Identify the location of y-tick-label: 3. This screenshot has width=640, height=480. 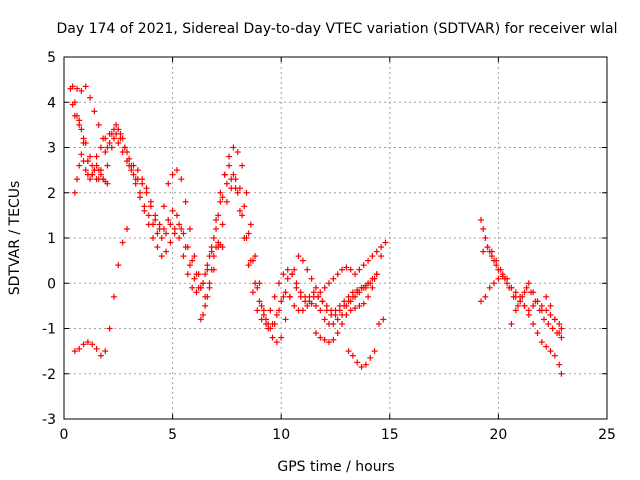
(51, 149).